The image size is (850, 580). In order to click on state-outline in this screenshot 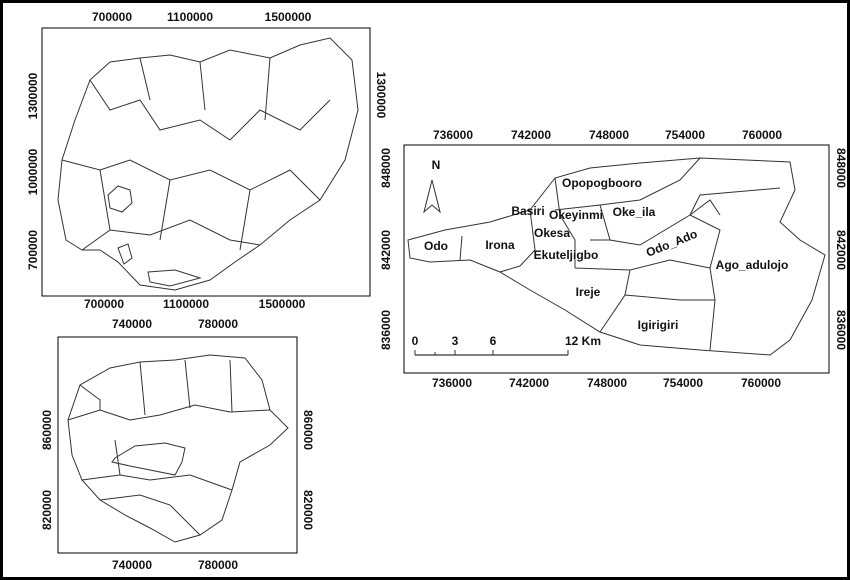, I will do `click(178, 448)`.